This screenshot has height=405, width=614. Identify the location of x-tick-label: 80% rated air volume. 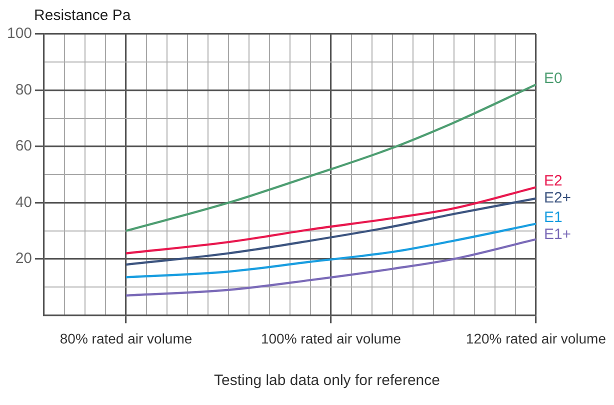
(126, 338).